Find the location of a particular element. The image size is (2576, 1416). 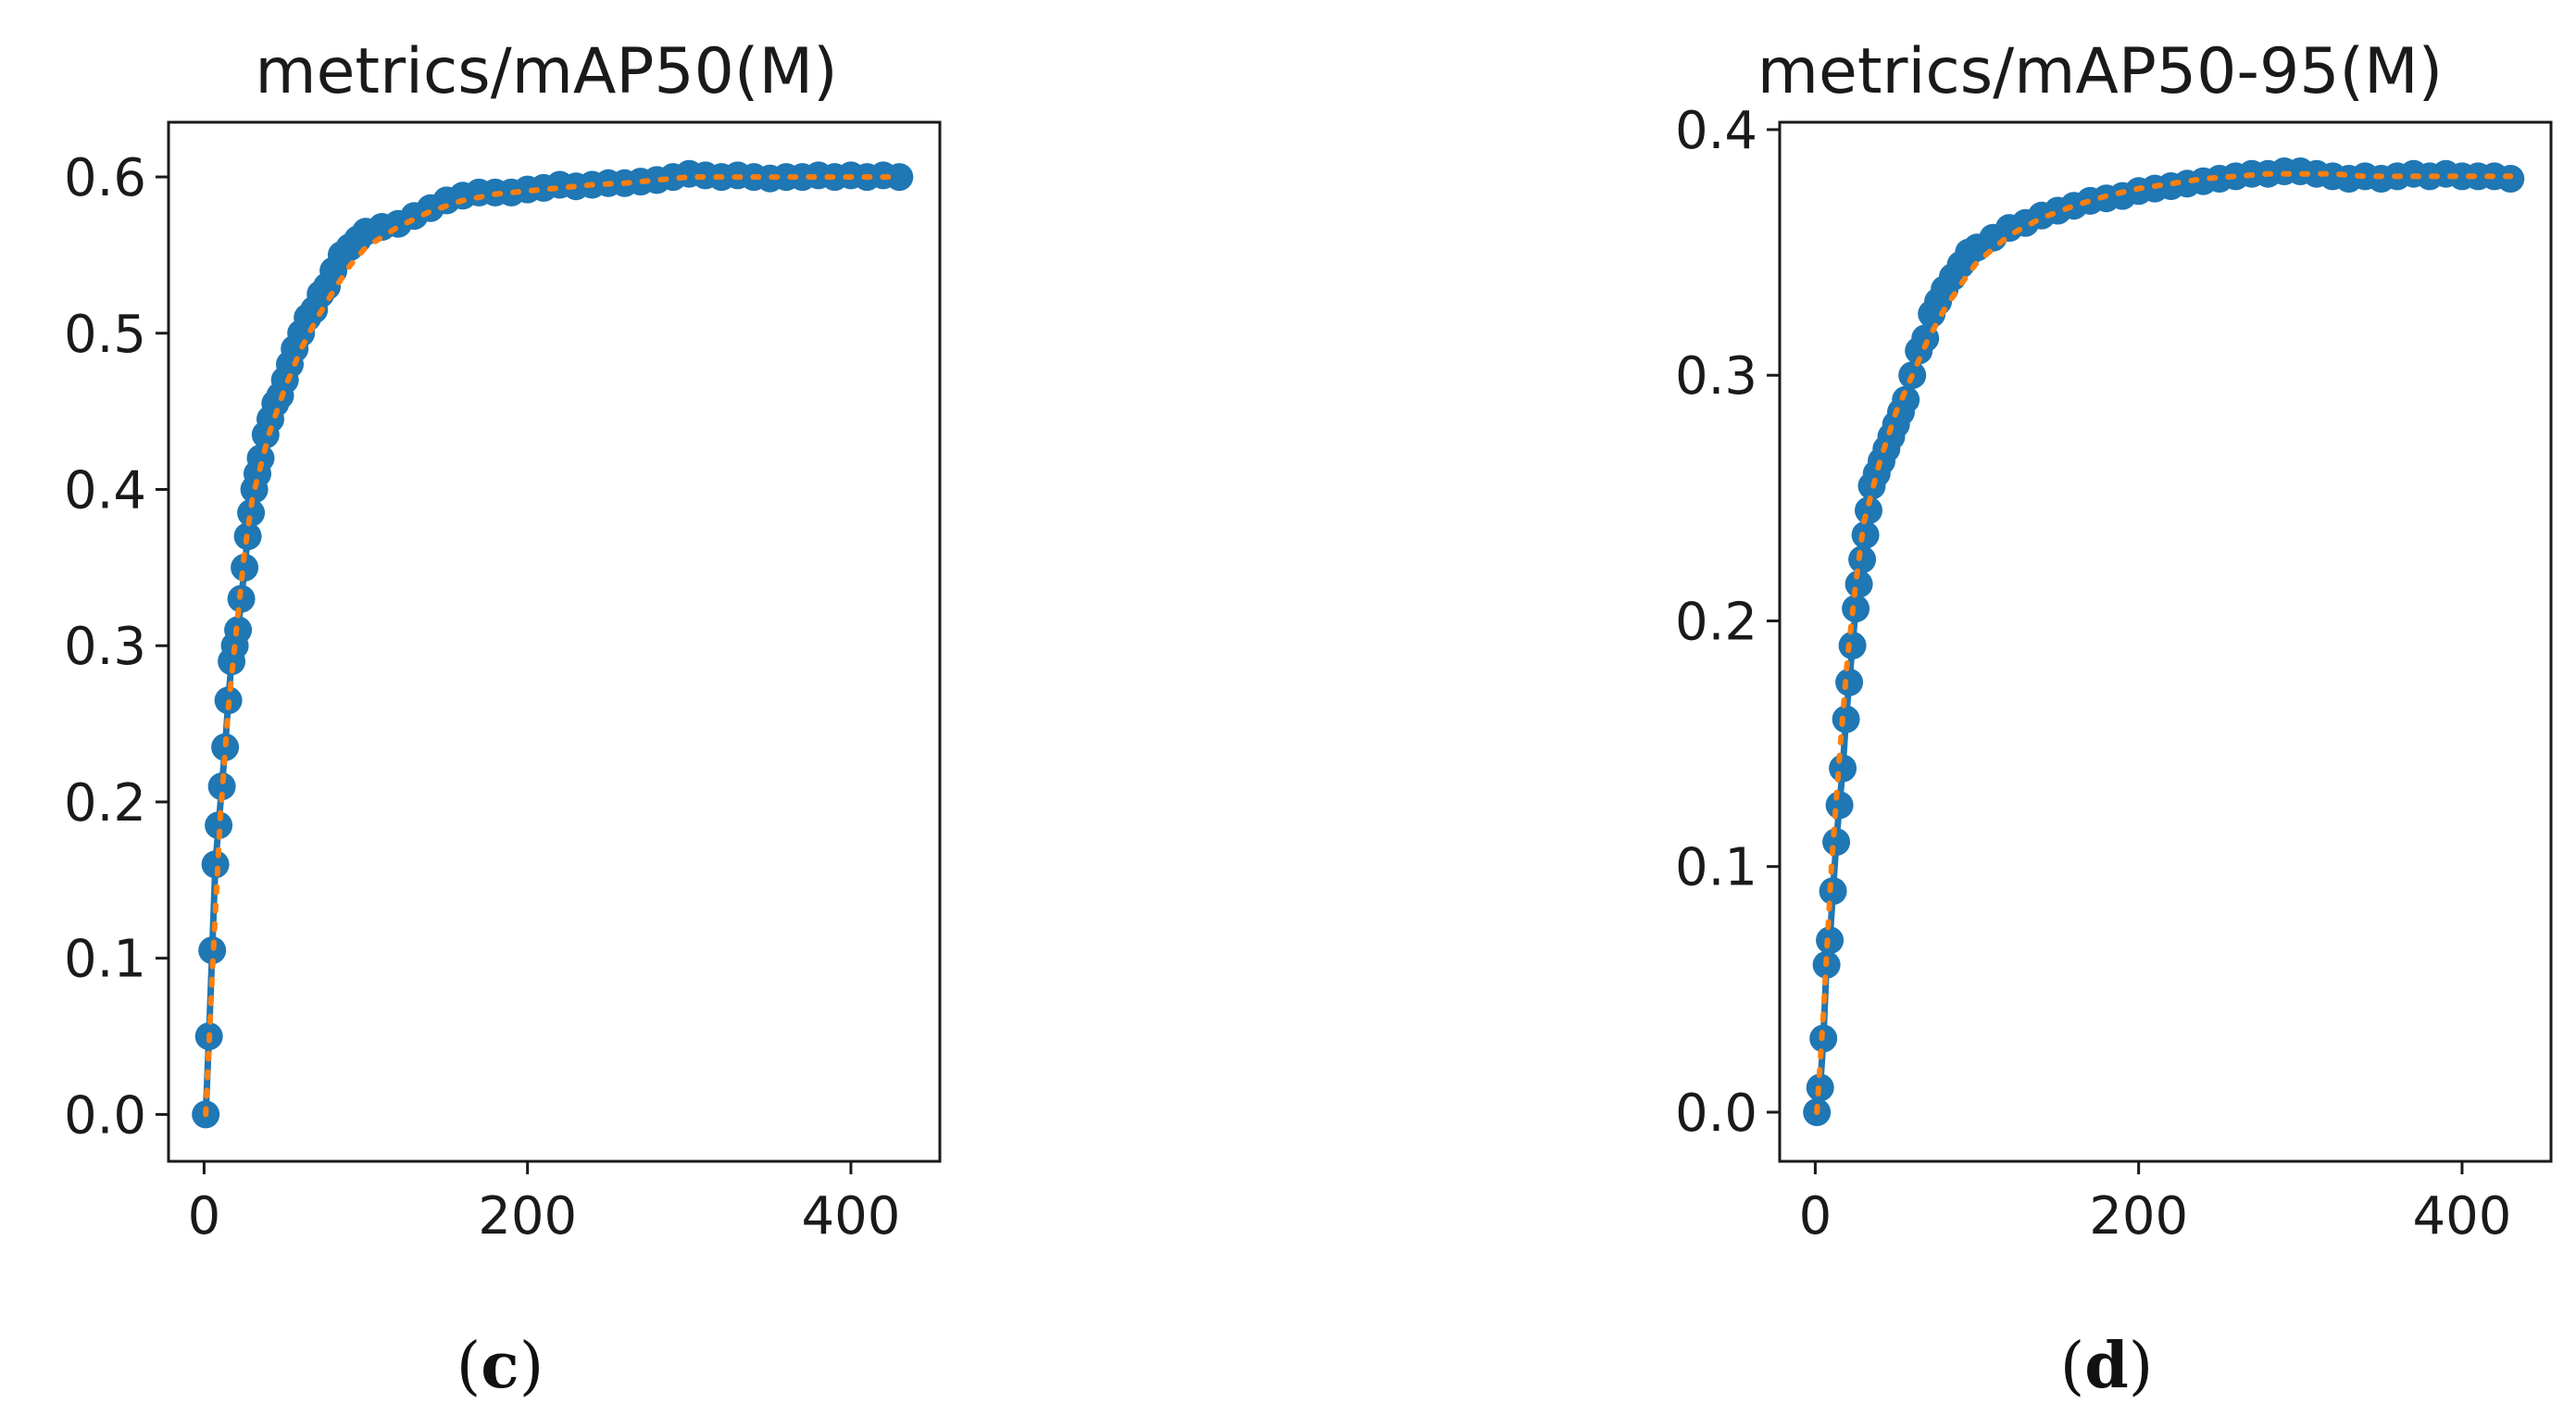

chart-title: metrics/mAP50-95(M) is located at coordinates (2100, 71).